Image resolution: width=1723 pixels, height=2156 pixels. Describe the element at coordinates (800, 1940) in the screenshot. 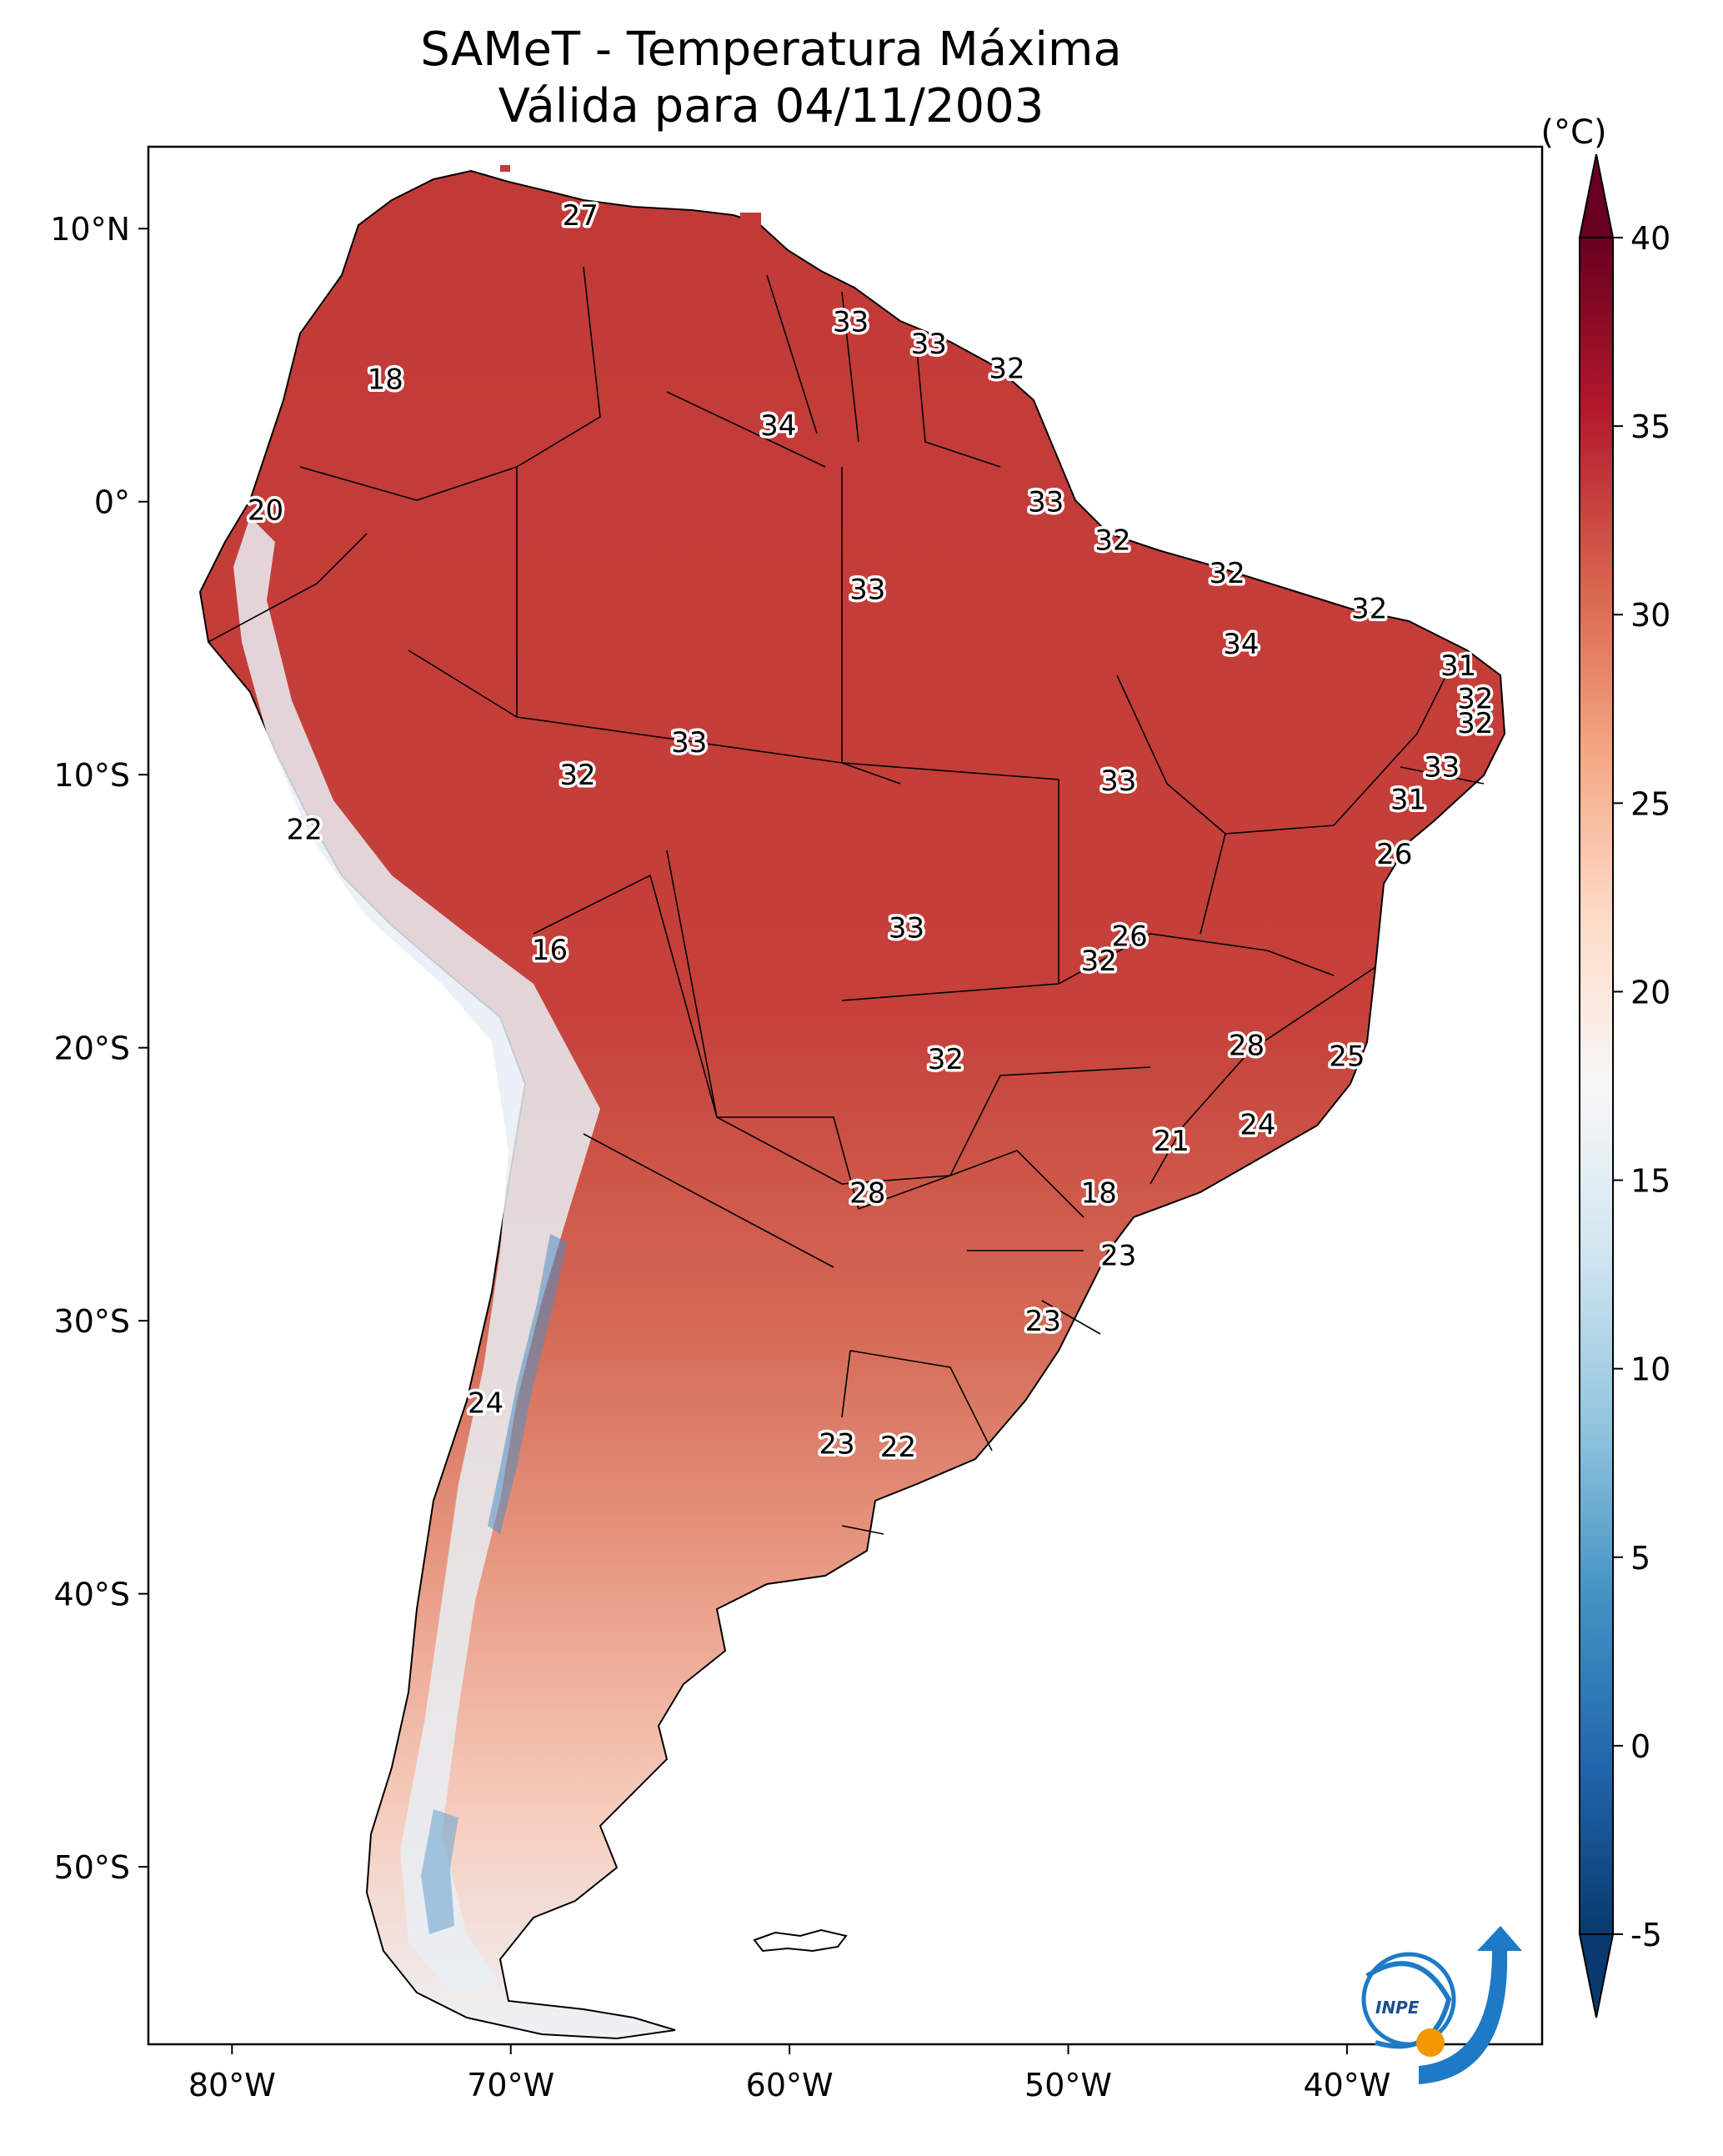

I see `falkland-islands` at that location.